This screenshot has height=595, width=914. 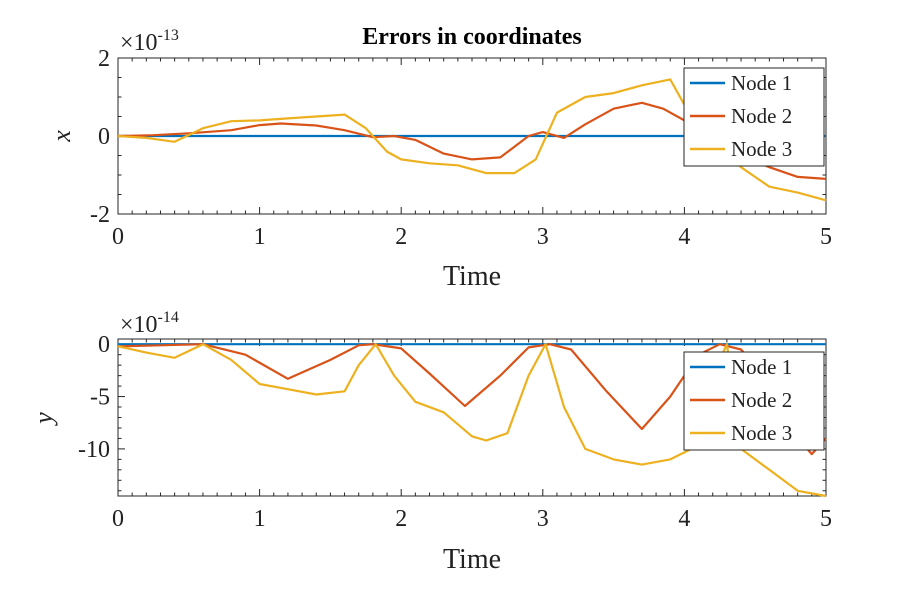 I want to click on y-axis-label: y, so click(x=43, y=419).